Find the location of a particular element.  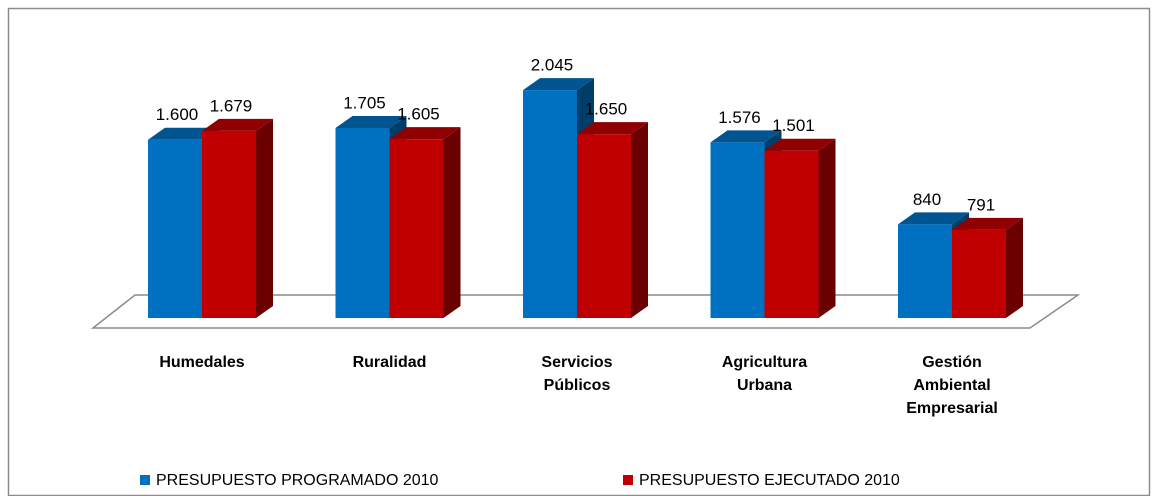

value-label: 1.705 is located at coordinates (364, 102).